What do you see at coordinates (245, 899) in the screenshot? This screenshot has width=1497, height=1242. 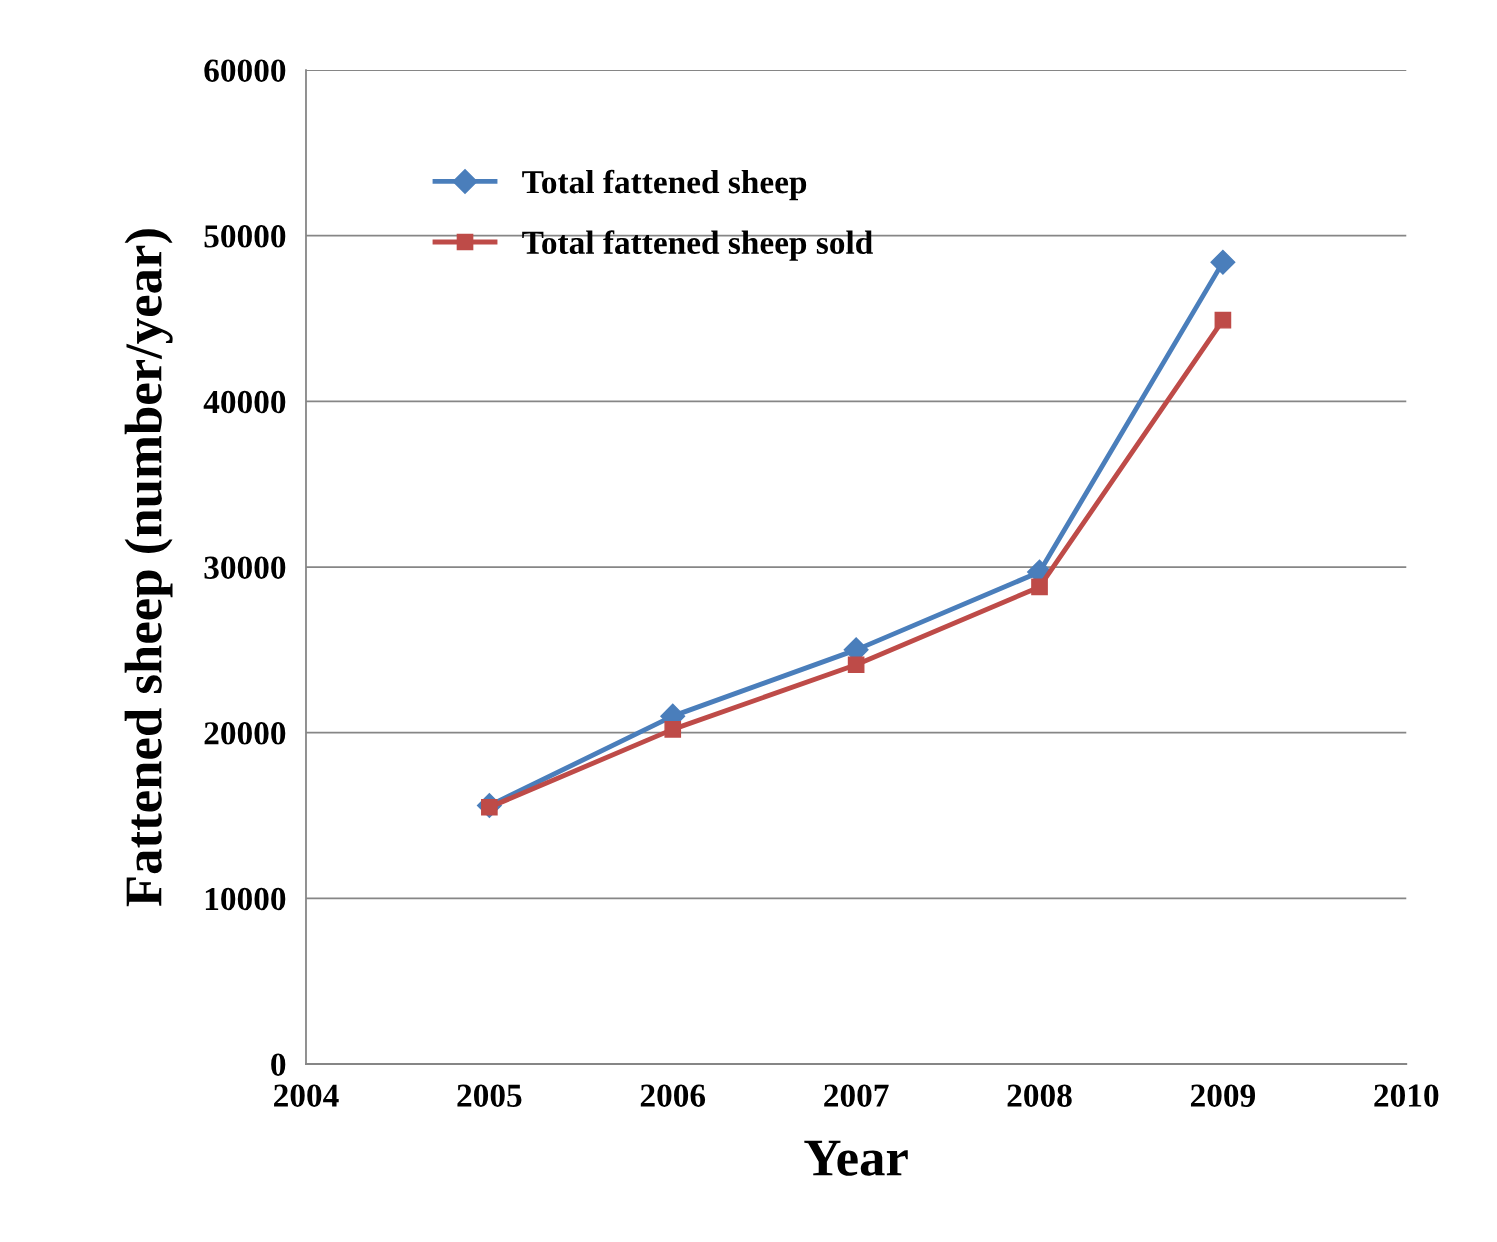 I see `y-tick-label: 10000` at bounding box center [245, 899].